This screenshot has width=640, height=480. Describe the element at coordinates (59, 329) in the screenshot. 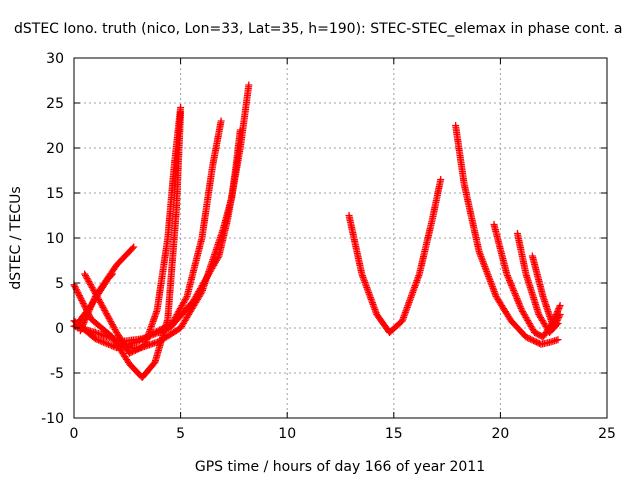

I see `y-tick-label: 0` at that location.